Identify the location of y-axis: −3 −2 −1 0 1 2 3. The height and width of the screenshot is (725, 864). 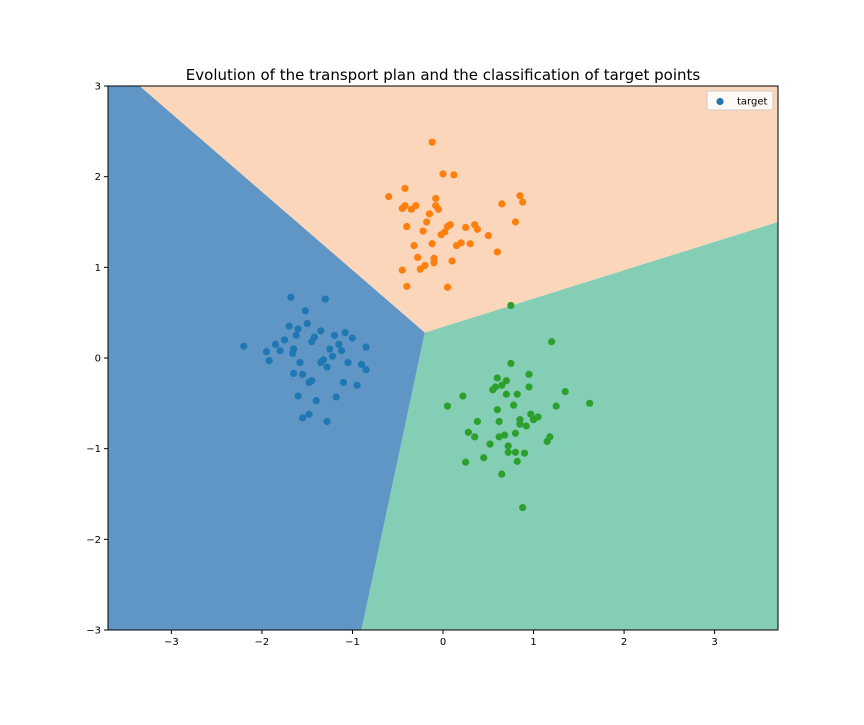
(97, 359).